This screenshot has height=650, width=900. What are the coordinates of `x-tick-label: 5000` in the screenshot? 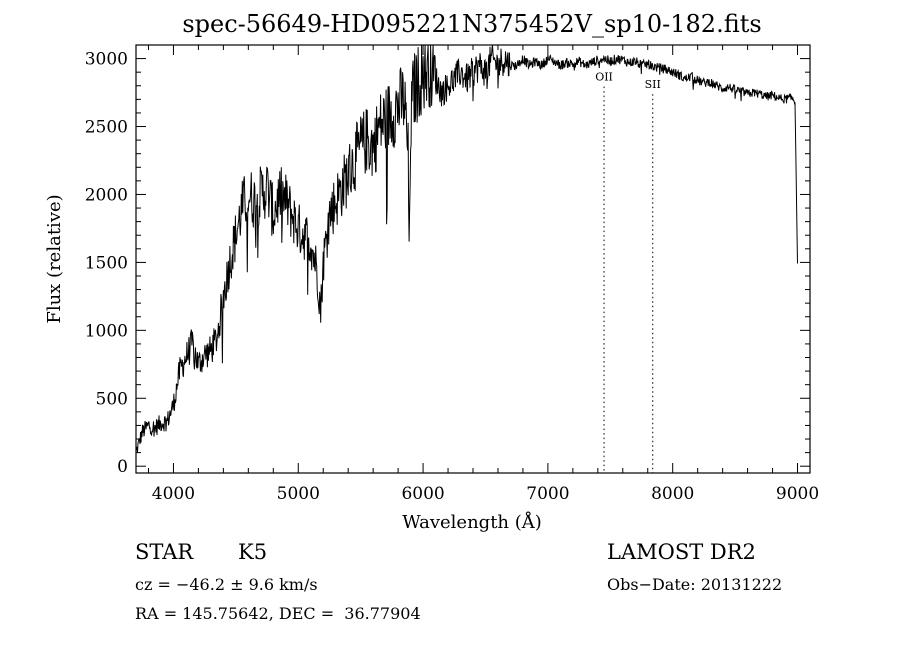 It's located at (298, 494).